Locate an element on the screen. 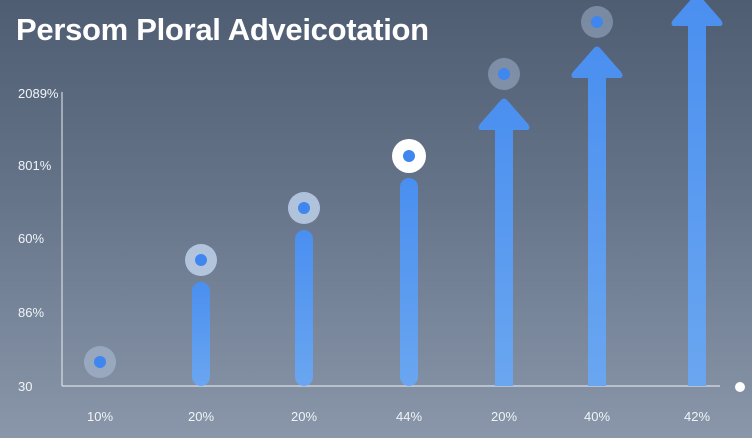 The width and height of the screenshot is (752, 438). x-tick-label: 42% is located at coordinates (697, 416).